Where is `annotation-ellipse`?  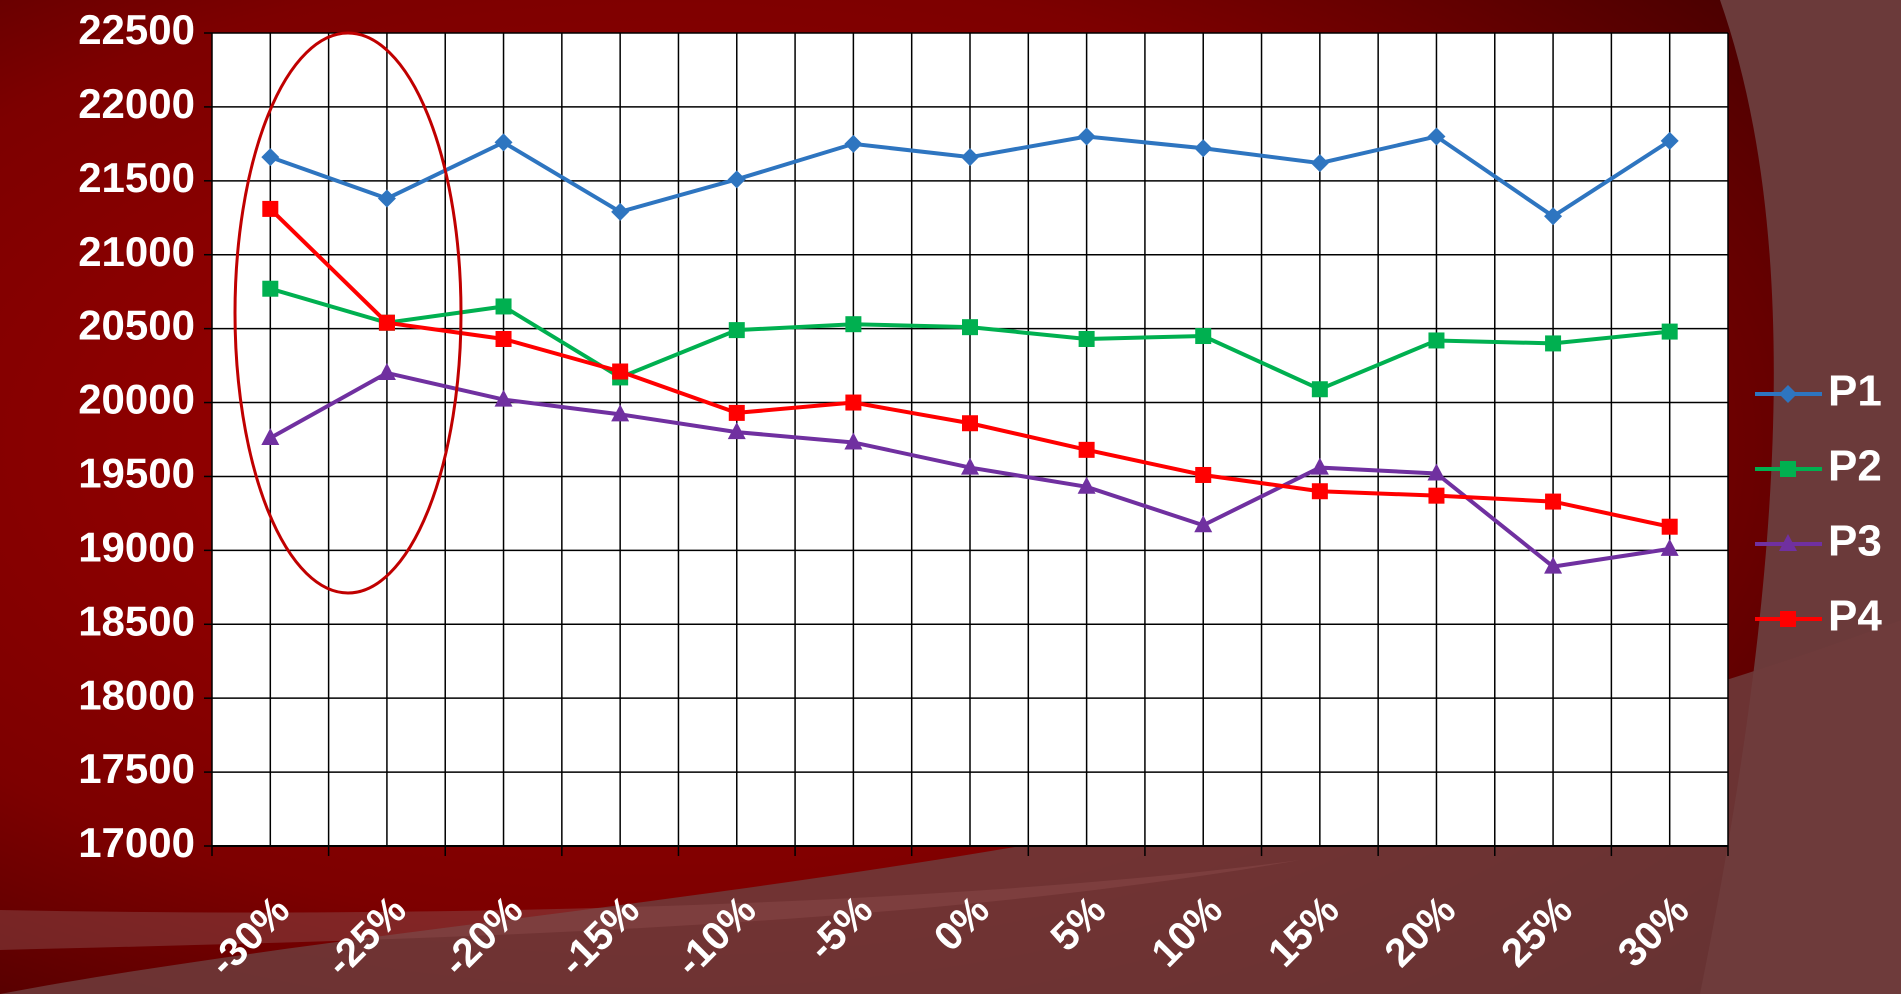
annotation-ellipse is located at coordinates (348, 313).